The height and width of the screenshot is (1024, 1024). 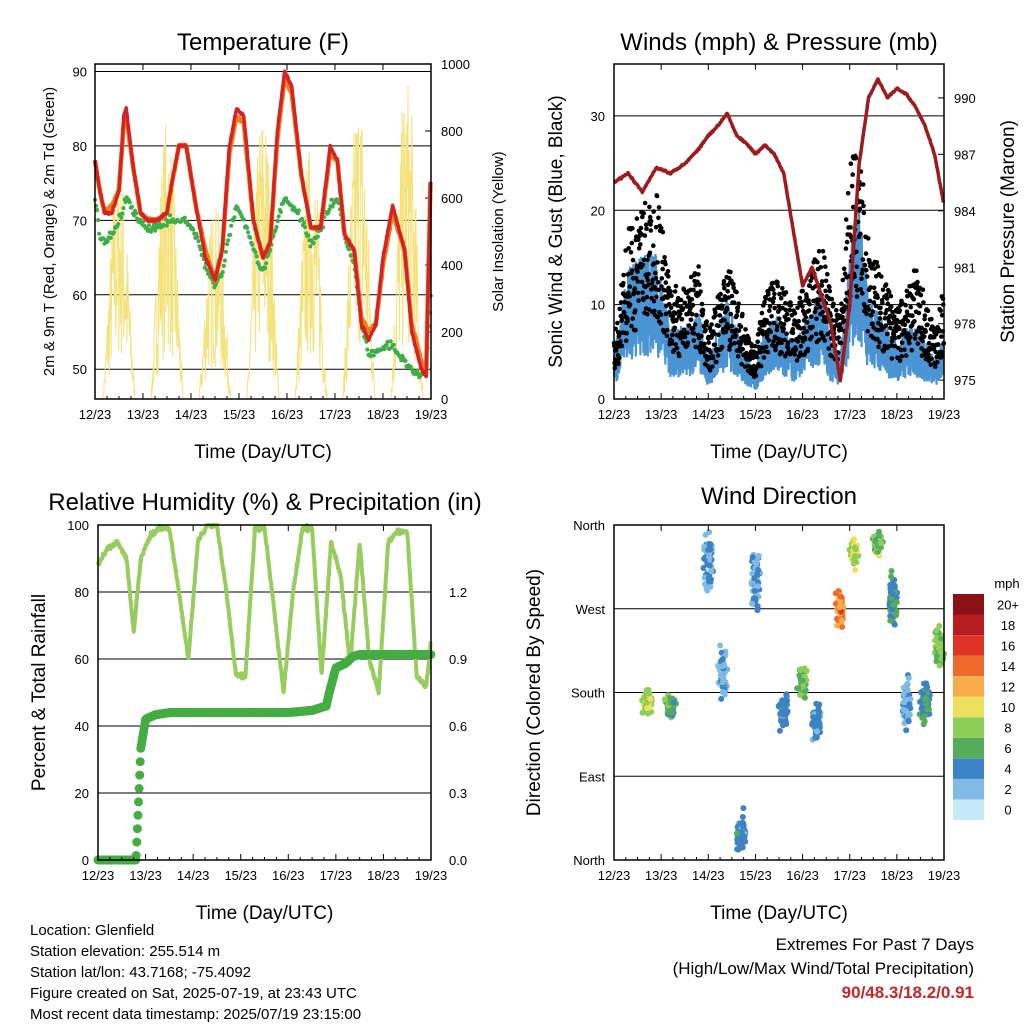 I want to click on temp-xtick-label: 16/23, so click(x=287, y=414).